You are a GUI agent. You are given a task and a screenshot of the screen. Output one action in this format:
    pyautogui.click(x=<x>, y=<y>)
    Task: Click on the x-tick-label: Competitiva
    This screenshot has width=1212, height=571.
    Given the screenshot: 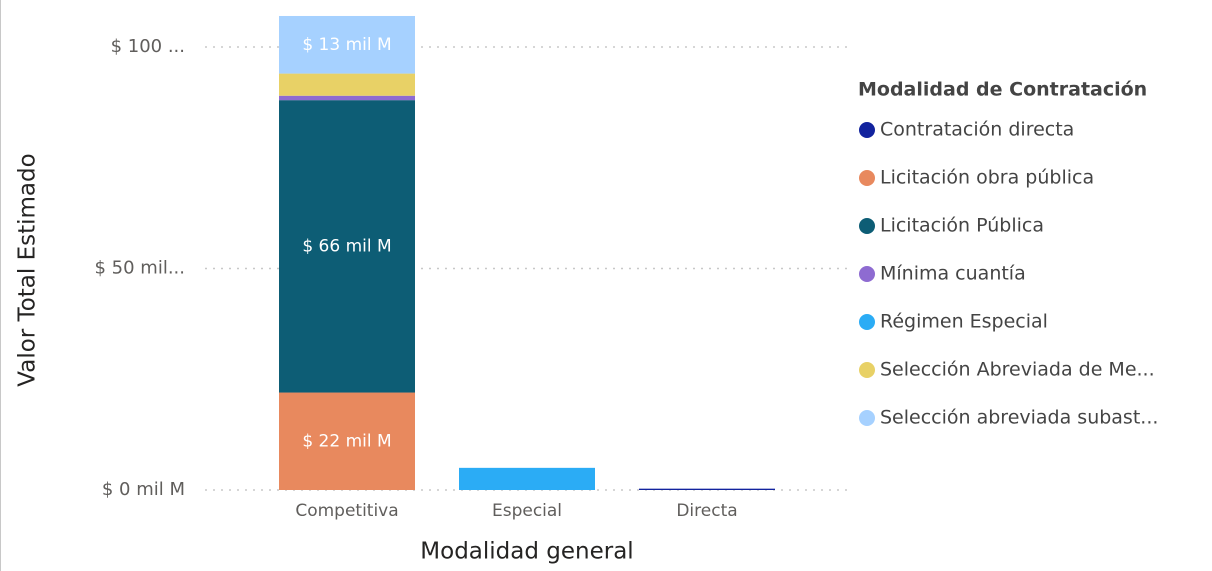 What is the action you would take?
    pyautogui.click(x=346, y=511)
    